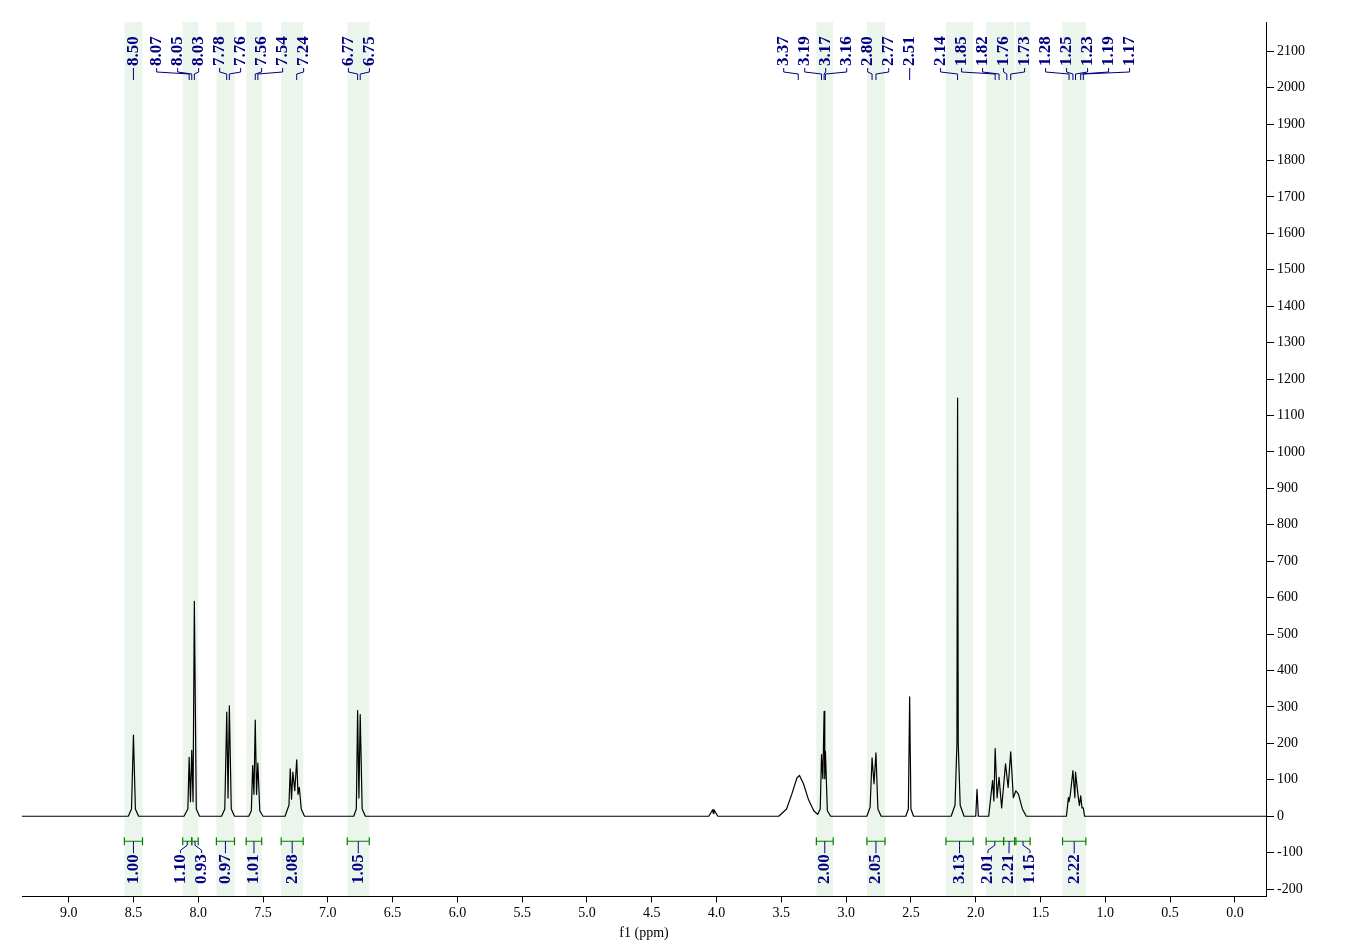 Image resolution: width=1348 pixels, height=952 pixels. What do you see at coordinates (783, 50) in the screenshot?
I see `annotation: 3.37` at bounding box center [783, 50].